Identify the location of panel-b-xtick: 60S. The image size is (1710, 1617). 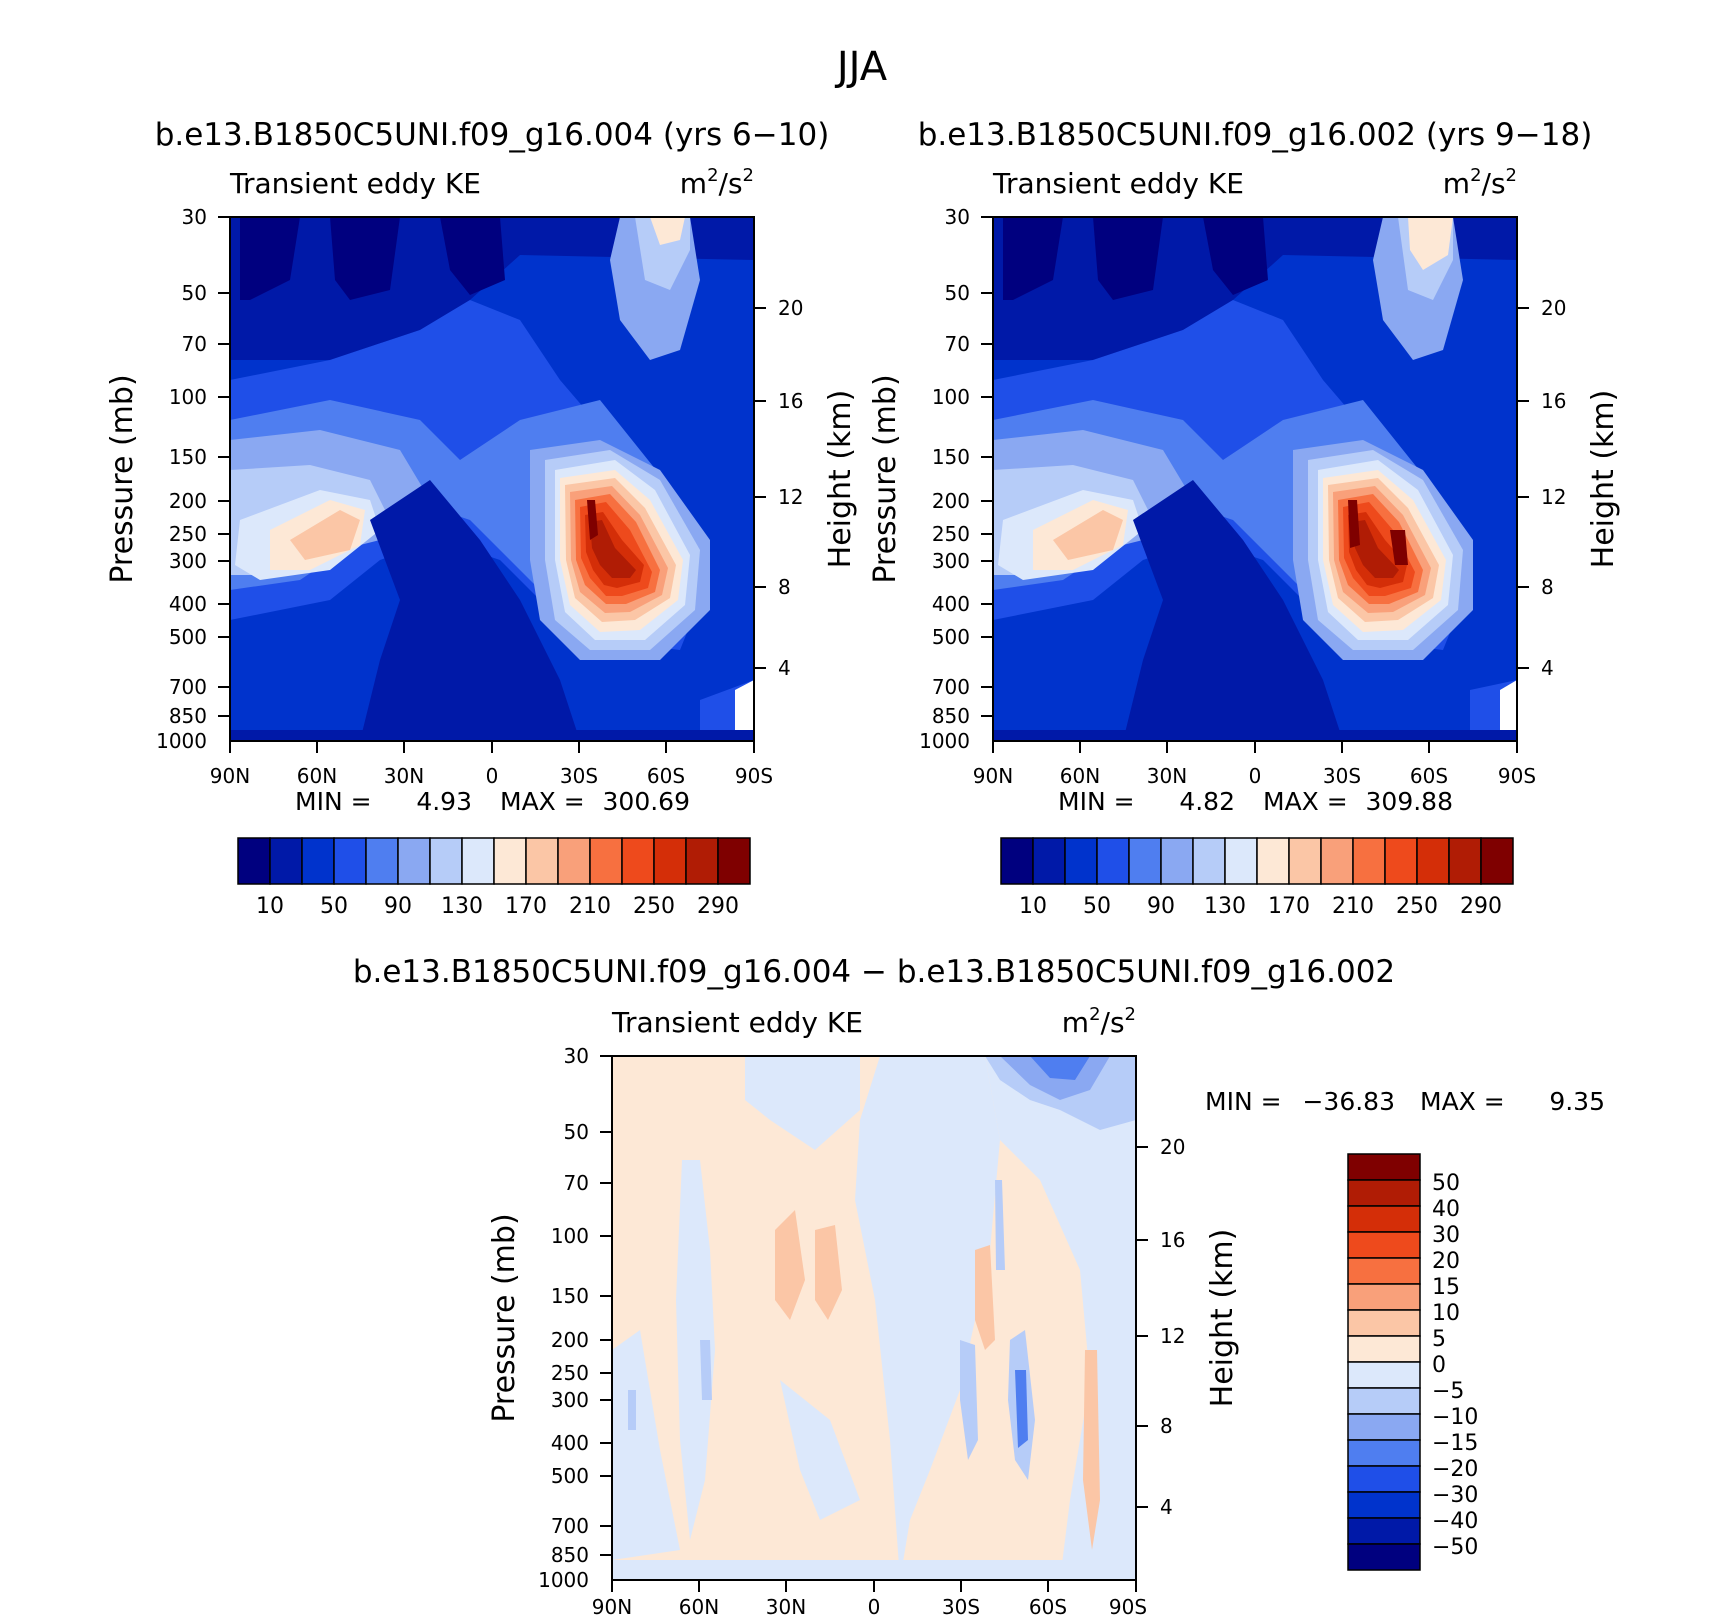
(1429, 776).